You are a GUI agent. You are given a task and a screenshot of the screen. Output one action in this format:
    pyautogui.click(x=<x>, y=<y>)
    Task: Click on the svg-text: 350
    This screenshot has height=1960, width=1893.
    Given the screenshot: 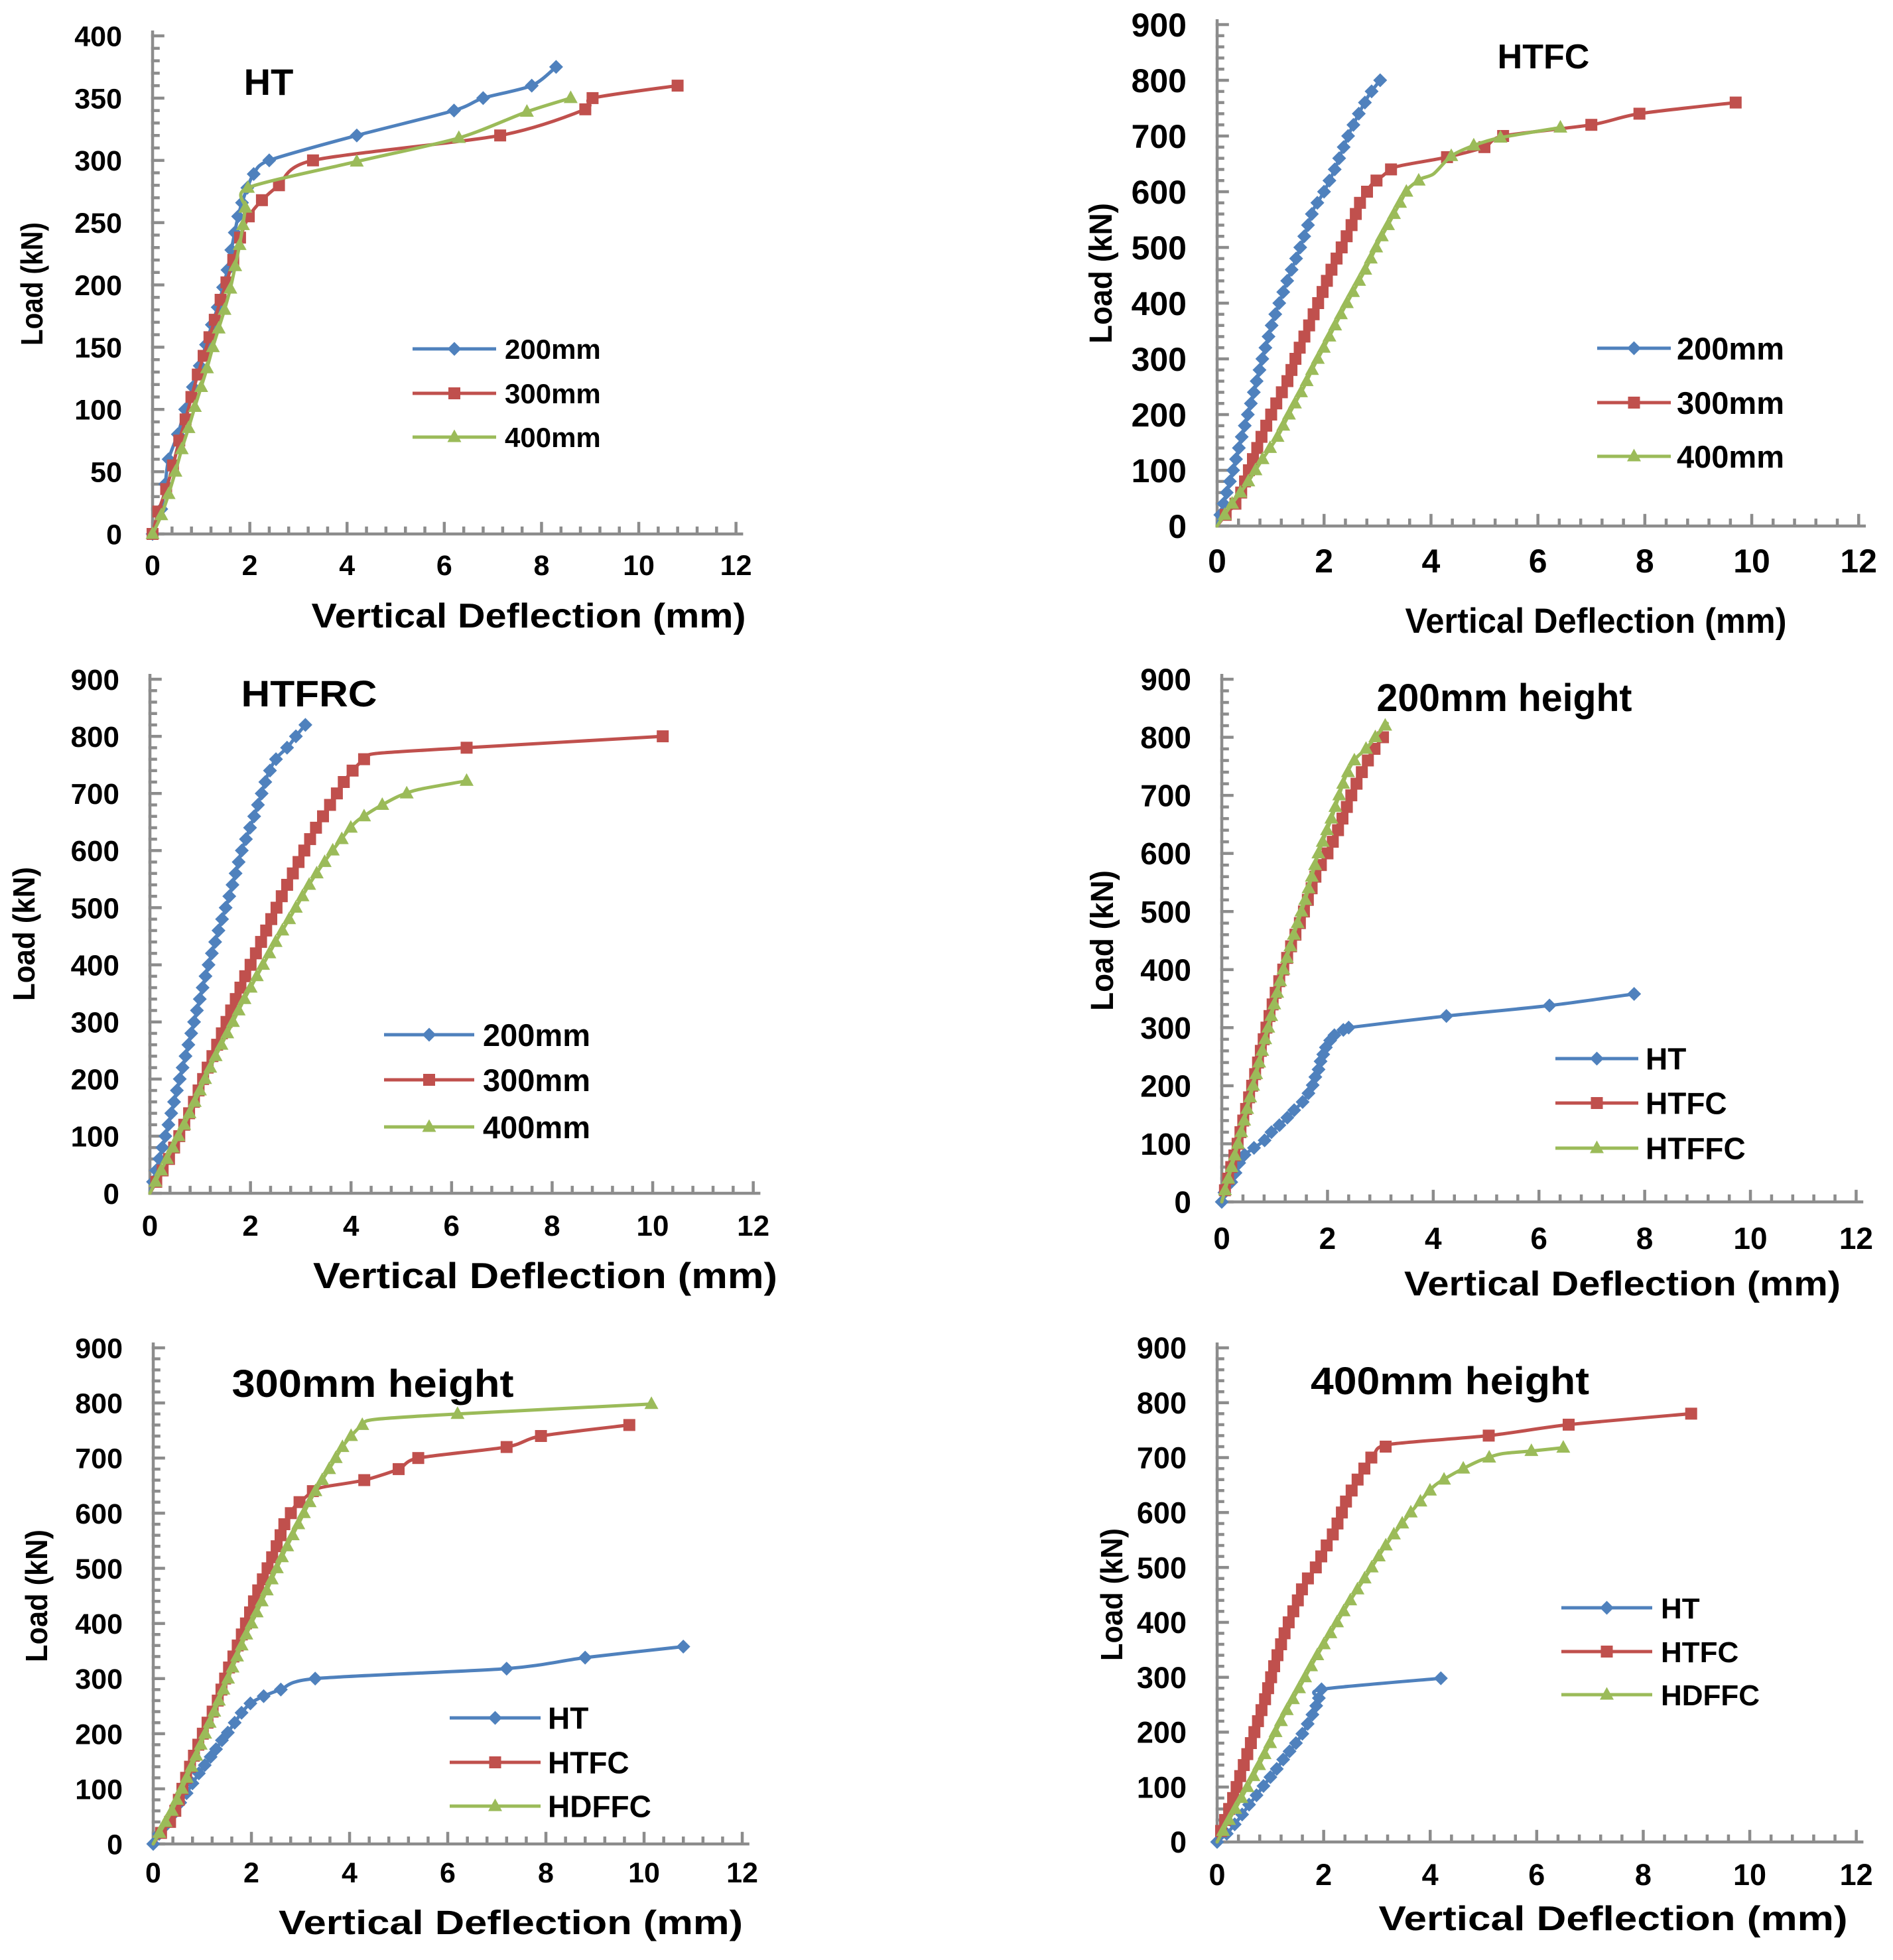 What is the action you would take?
    pyautogui.click(x=98, y=99)
    